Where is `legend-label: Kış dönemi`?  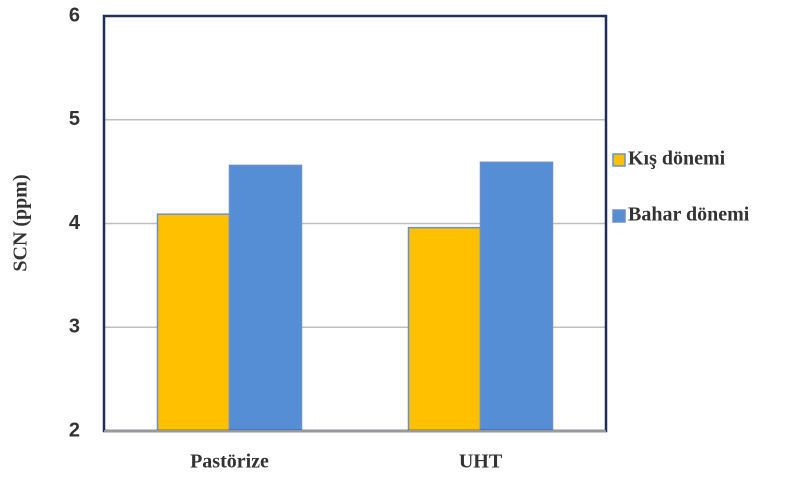 legend-label: Kış dönemi is located at coordinates (677, 159).